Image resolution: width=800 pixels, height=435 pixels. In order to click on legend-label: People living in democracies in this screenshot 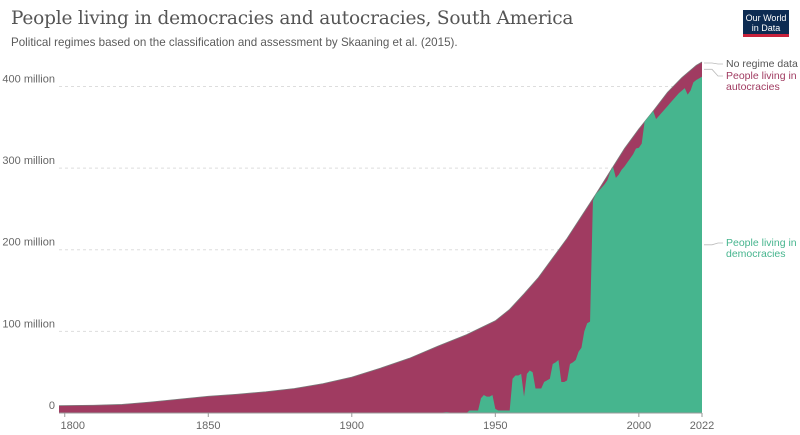, I will do `click(761, 248)`.